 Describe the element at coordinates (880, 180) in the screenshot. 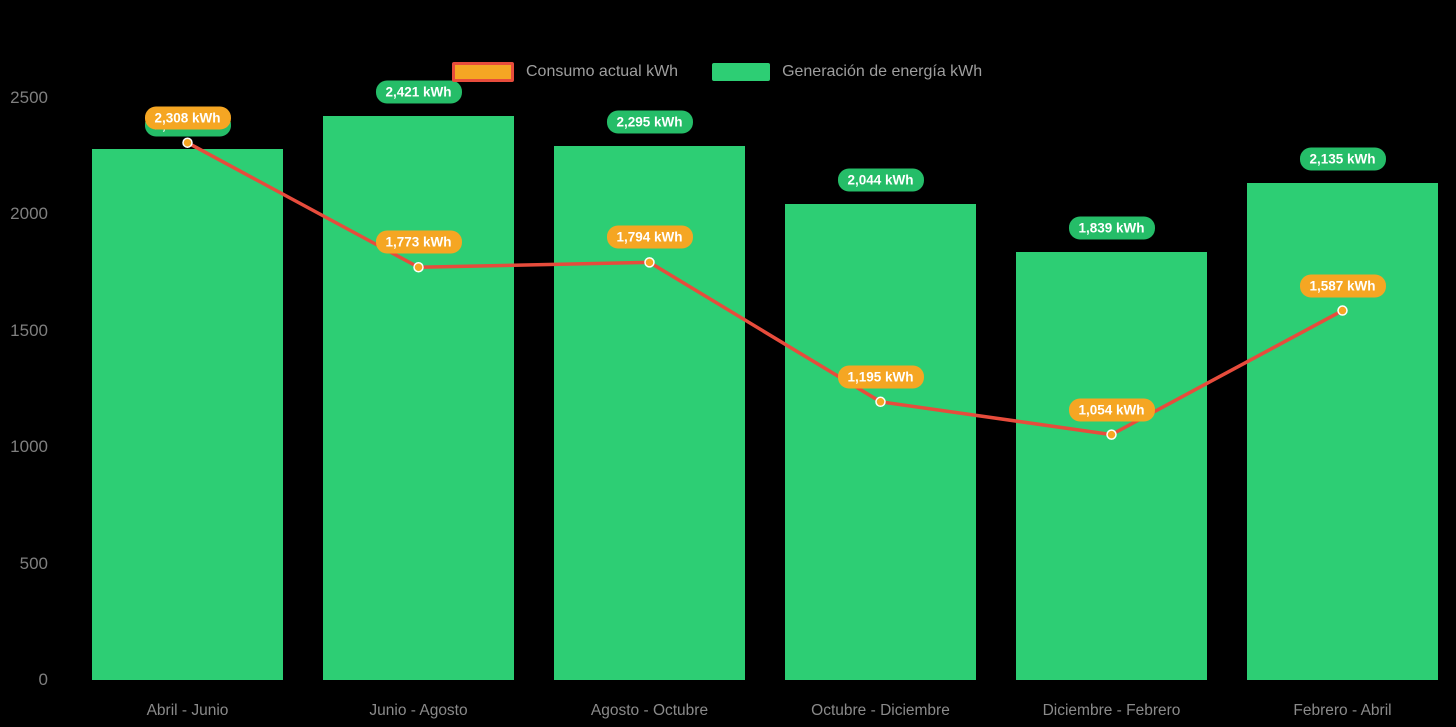

I see `generation-value-label: 2,044 kWh` at that location.